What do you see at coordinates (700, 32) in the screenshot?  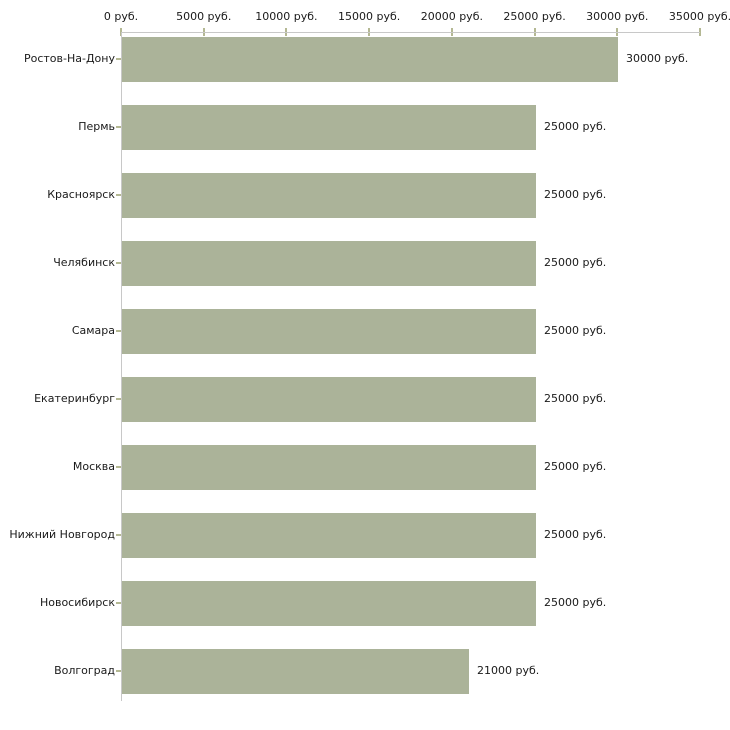 I see `x-axis-tick-mark` at bounding box center [700, 32].